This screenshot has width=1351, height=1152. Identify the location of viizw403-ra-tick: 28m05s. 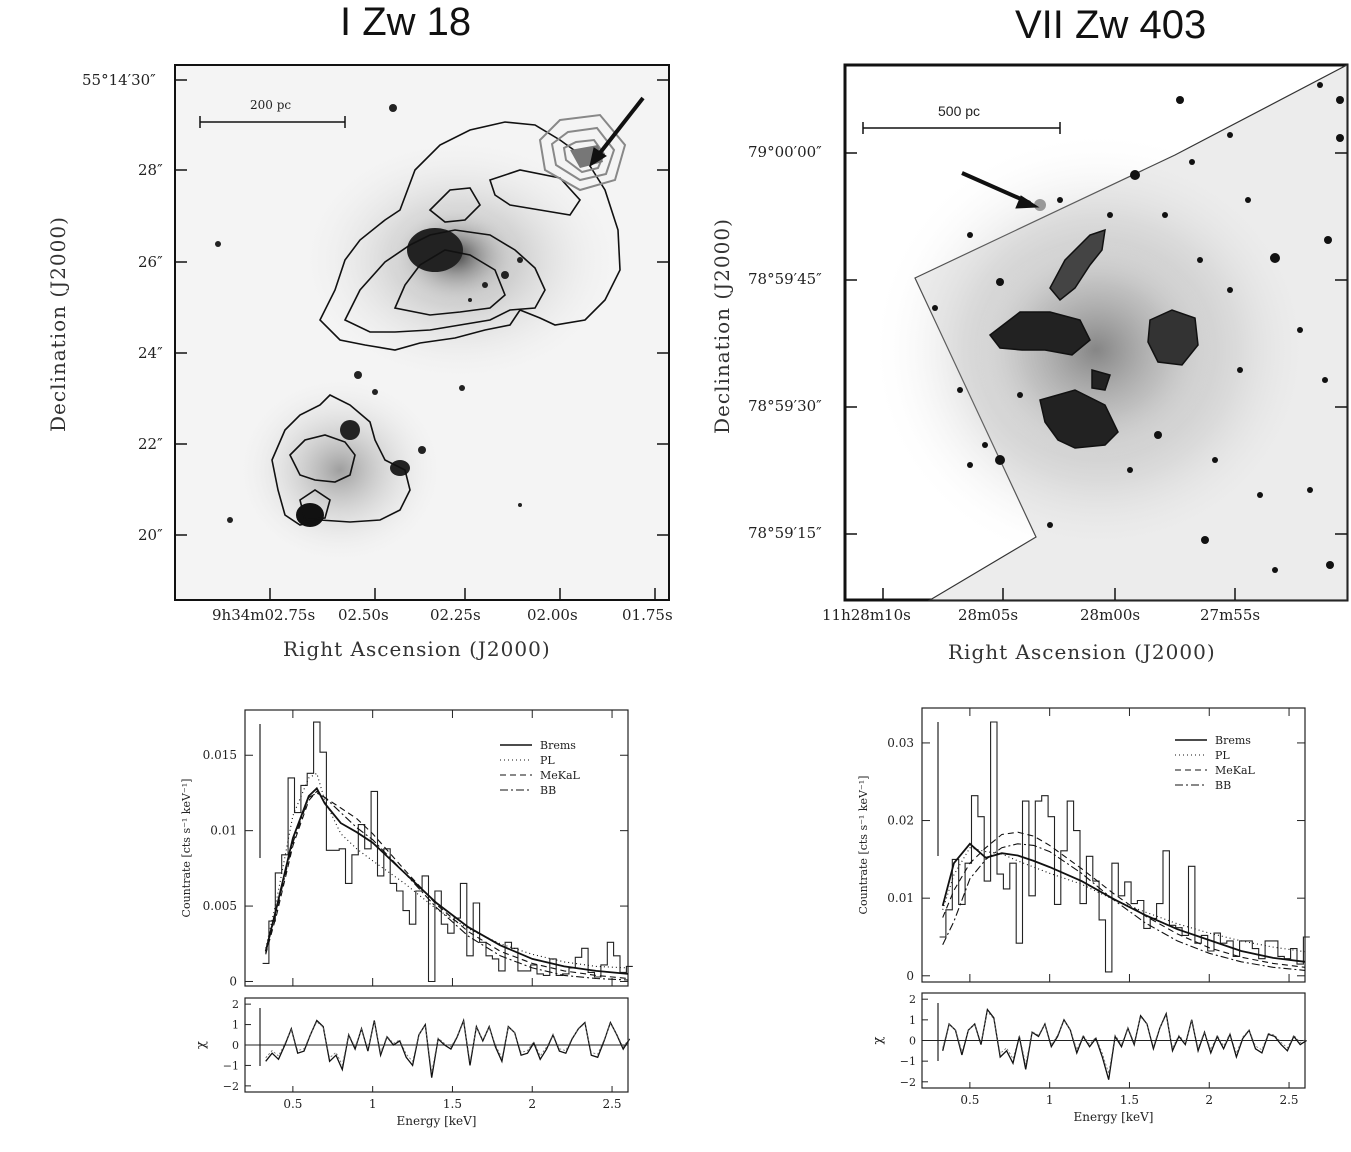
(988, 615).